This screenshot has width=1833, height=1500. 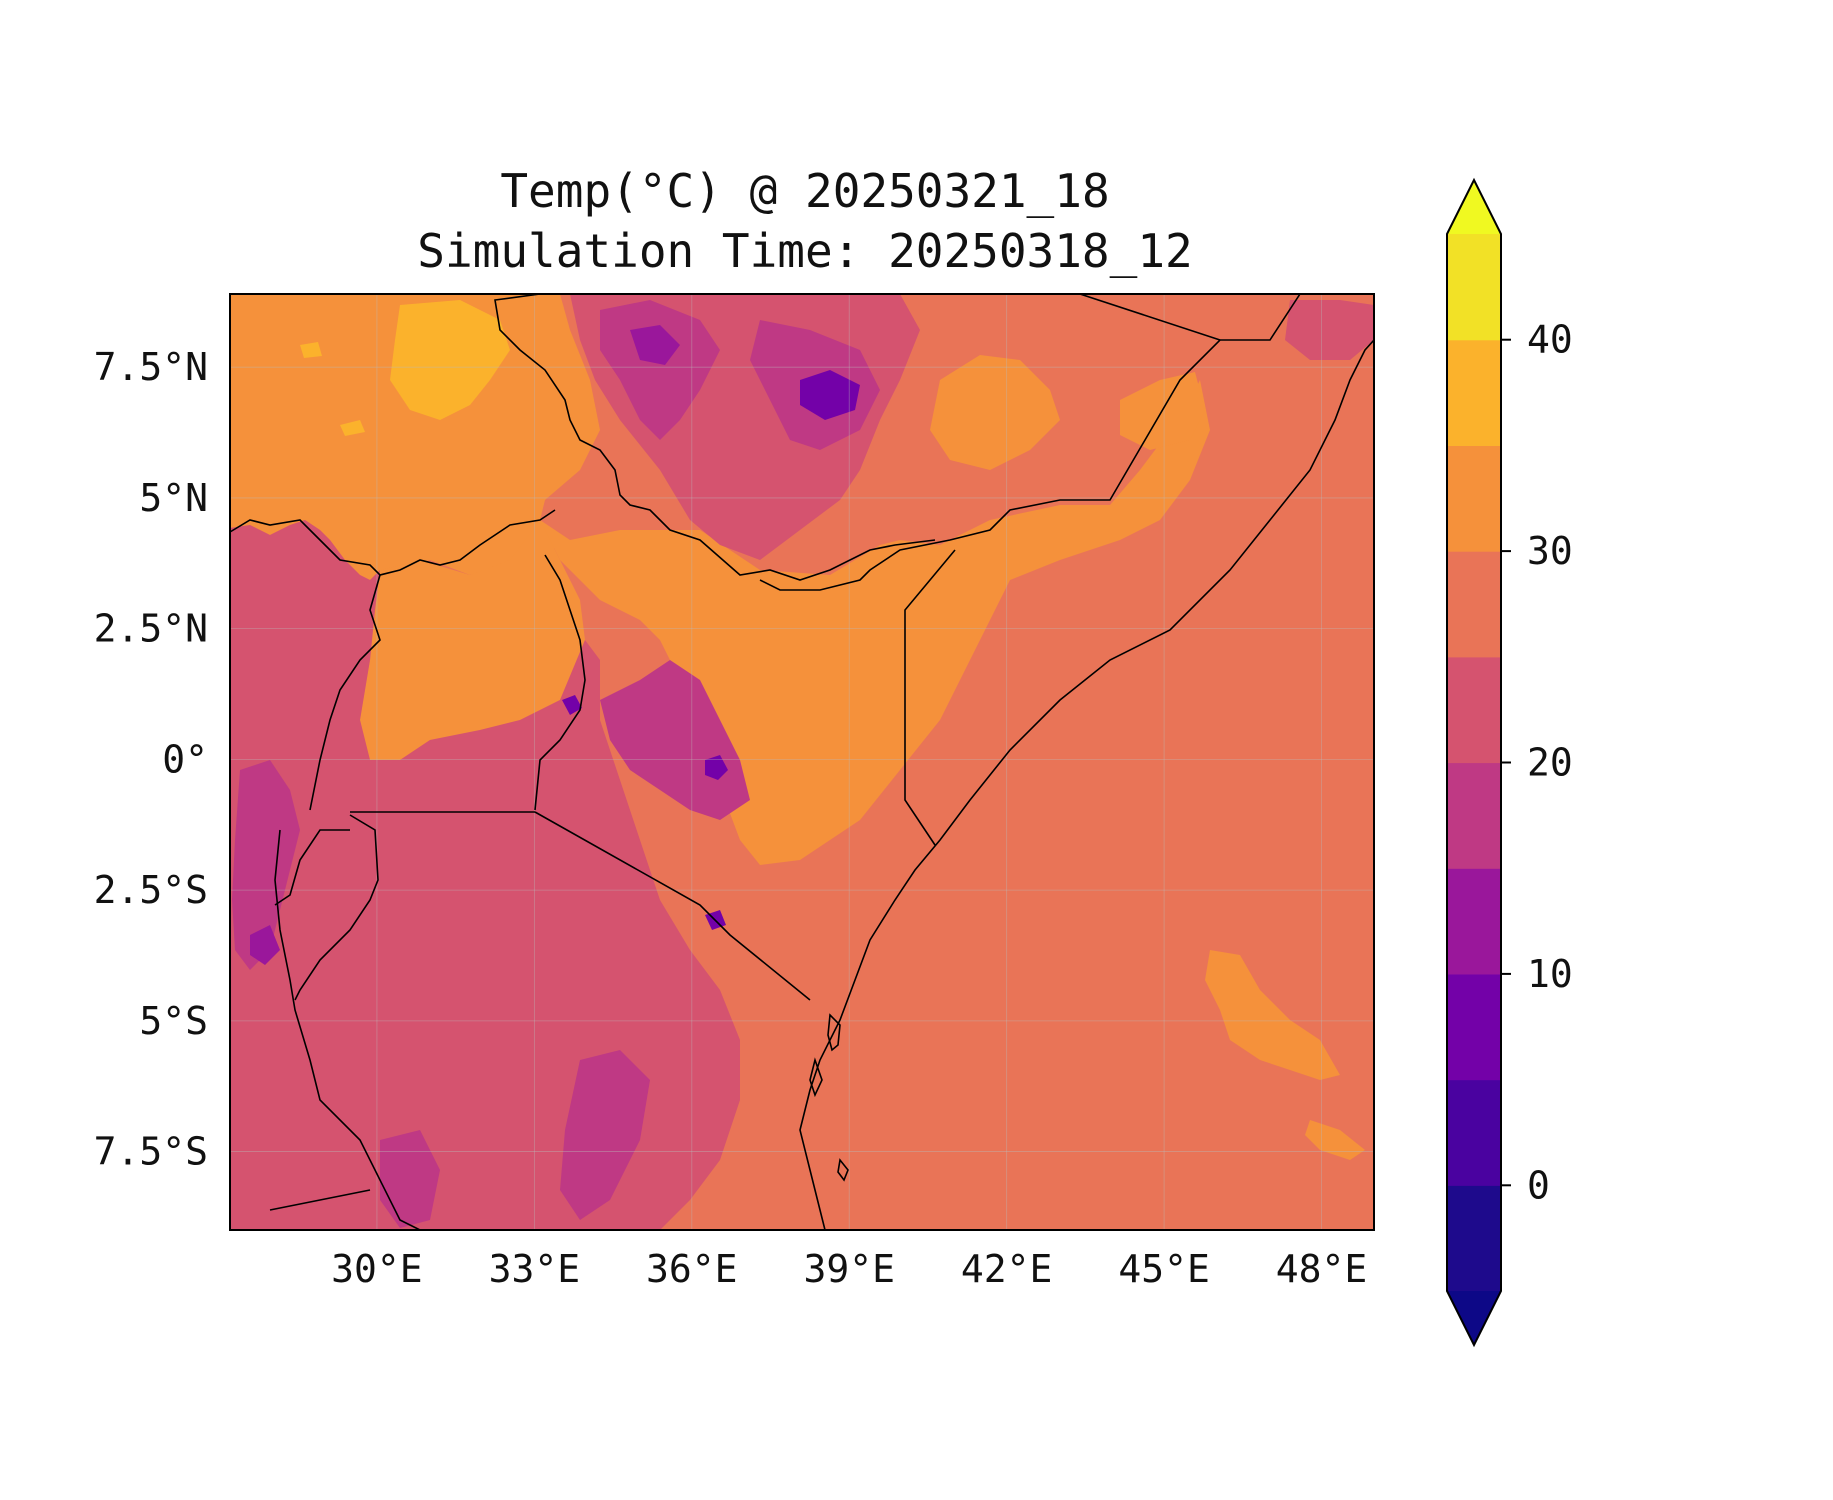 I want to click on chart-title-line-1: Temp(°C) @ 20250321_18, so click(x=805, y=191).